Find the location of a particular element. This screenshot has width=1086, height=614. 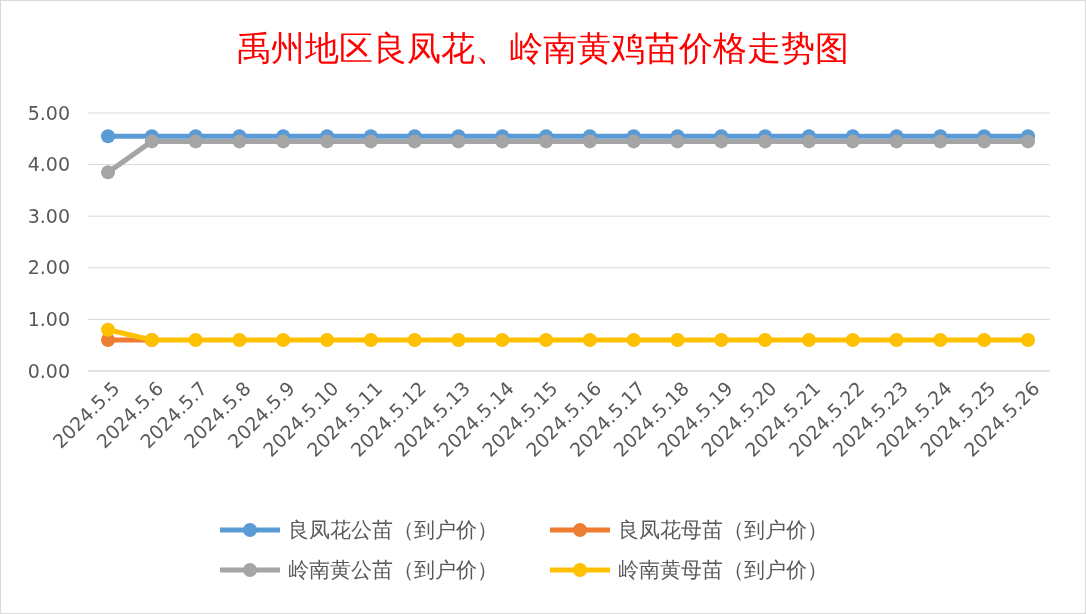

y-tick-label: 2.00 is located at coordinates (48, 267).